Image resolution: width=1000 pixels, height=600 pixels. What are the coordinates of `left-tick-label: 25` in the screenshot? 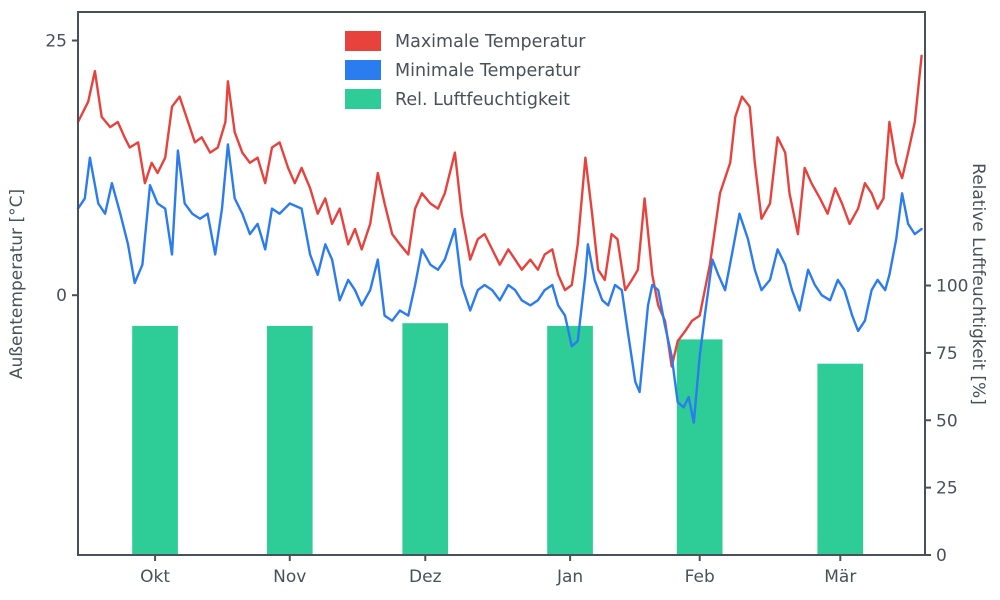 It's located at (56, 42).